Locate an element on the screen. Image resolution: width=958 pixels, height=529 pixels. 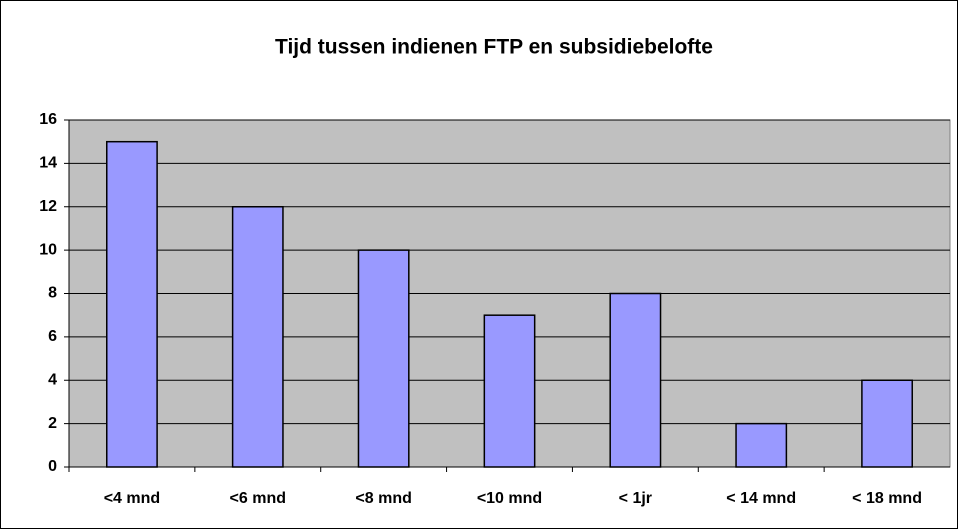
y-tick-label: 14 is located at coordinates (48, 163).